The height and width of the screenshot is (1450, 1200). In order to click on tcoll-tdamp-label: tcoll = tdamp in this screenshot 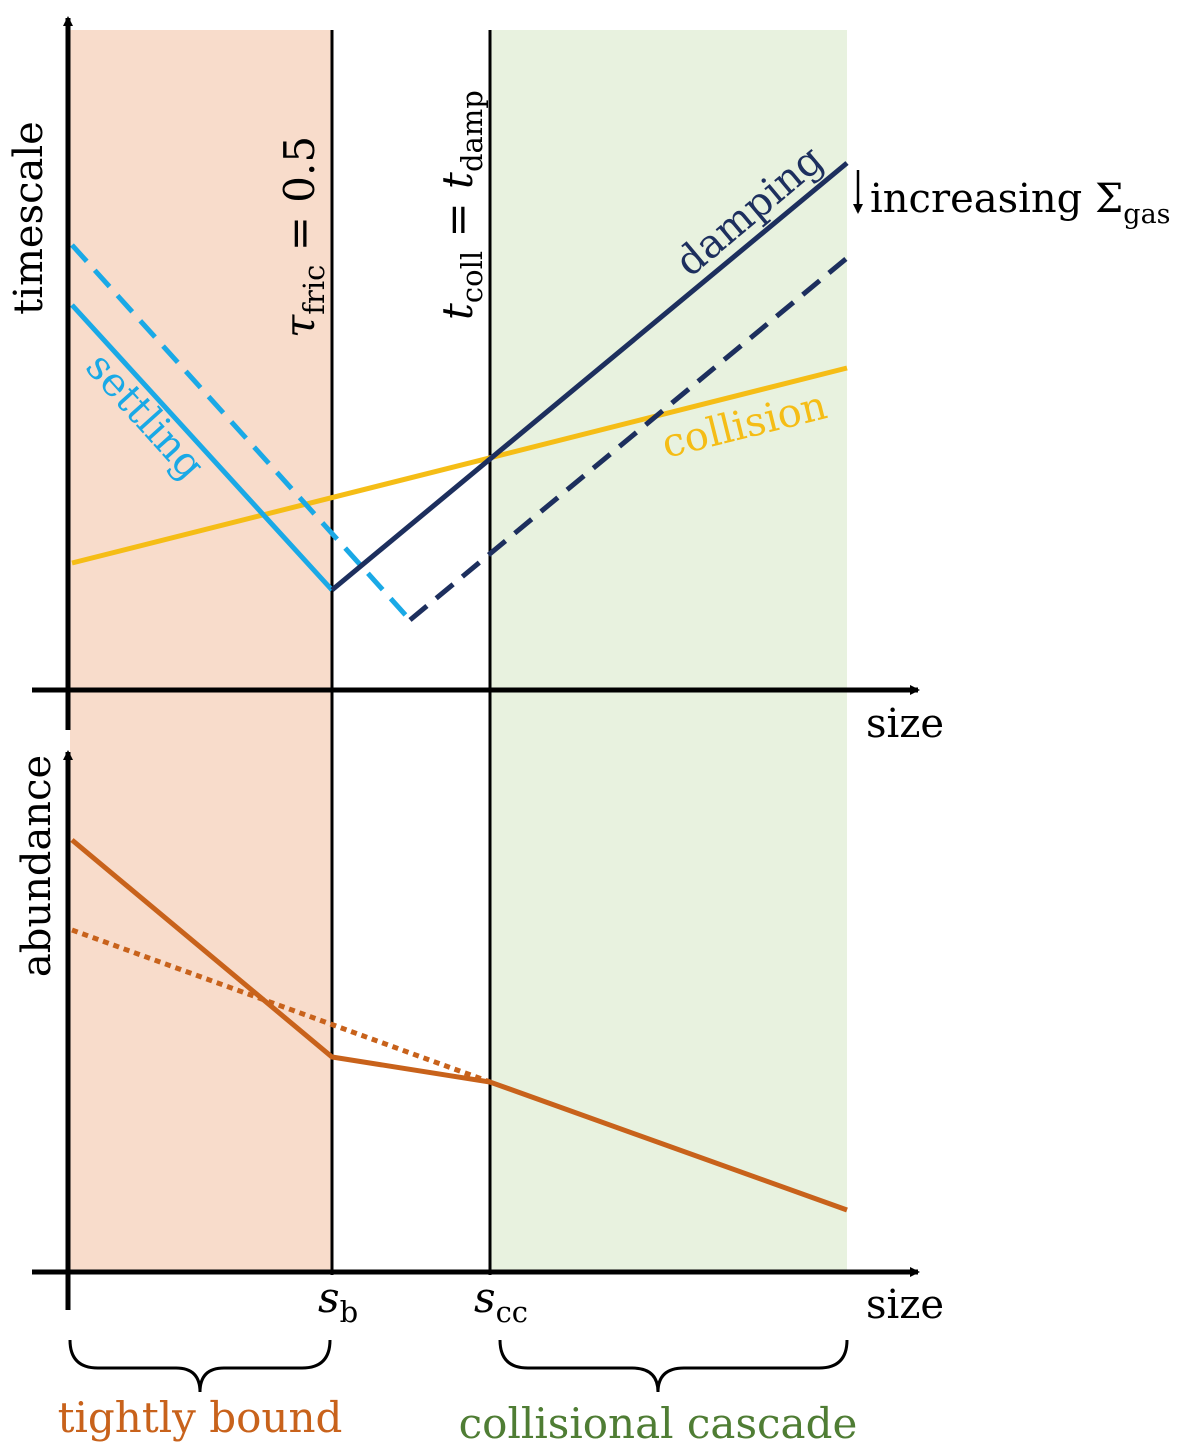, I will do `click(461, 205)`.